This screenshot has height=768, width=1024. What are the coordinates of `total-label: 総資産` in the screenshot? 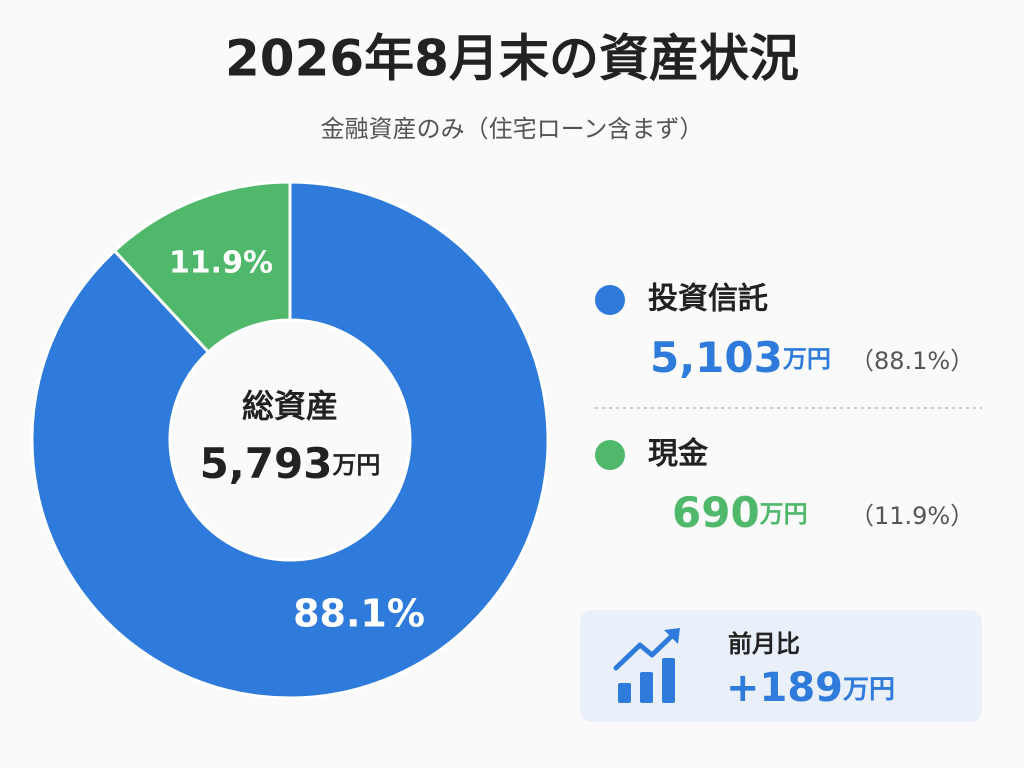 It's located at (290, 406).